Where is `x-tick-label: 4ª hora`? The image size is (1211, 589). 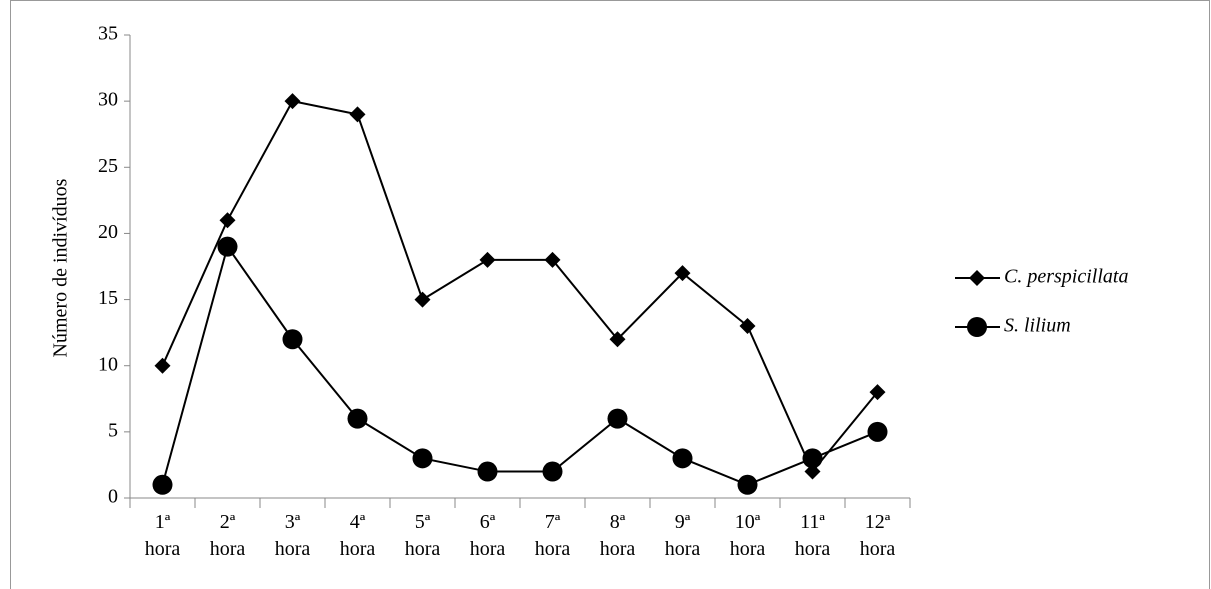 x-tick-label: 4ª hora is located at coordinates (358, 535).